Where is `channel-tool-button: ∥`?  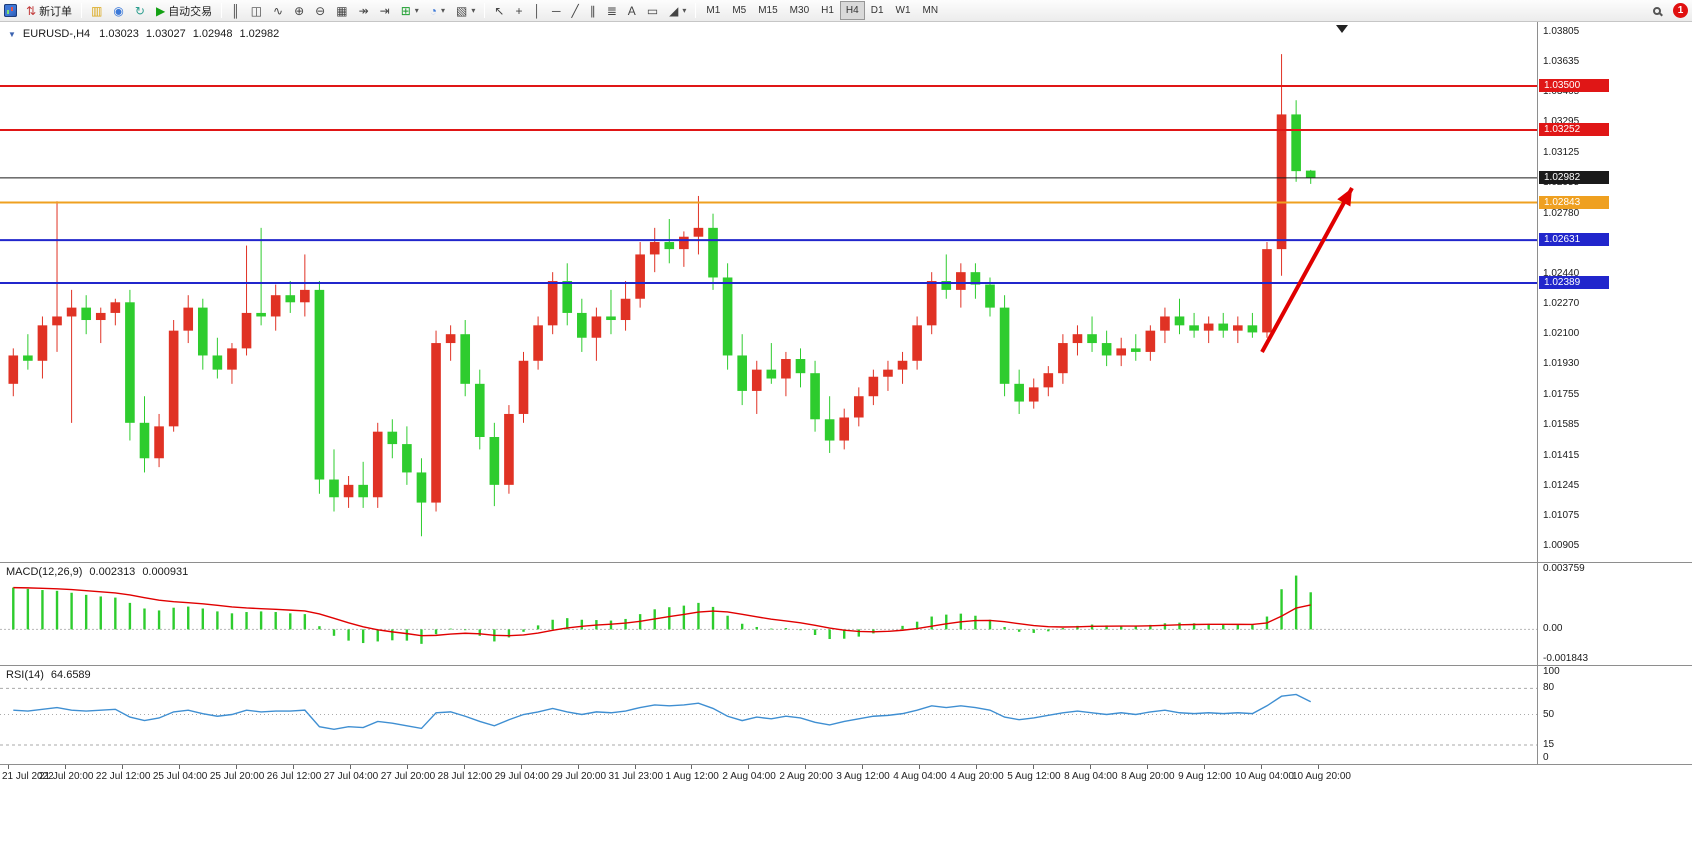
channel-tool-button: ∥ is located at coordinates (593, 10).